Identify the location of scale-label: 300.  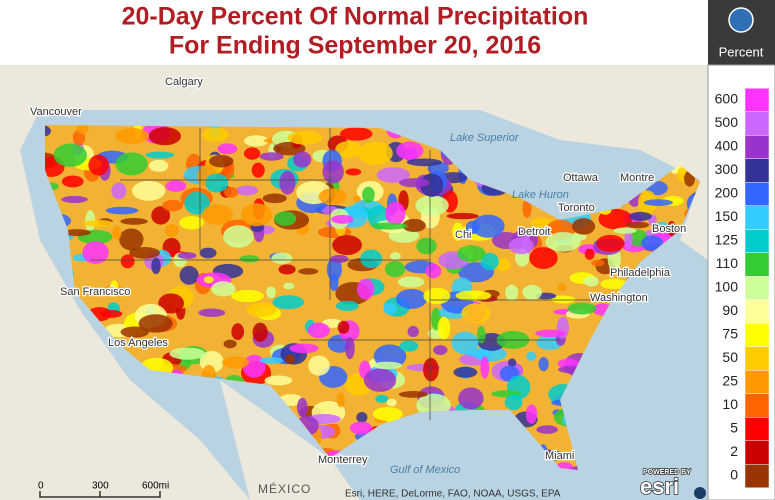
(100, 486).